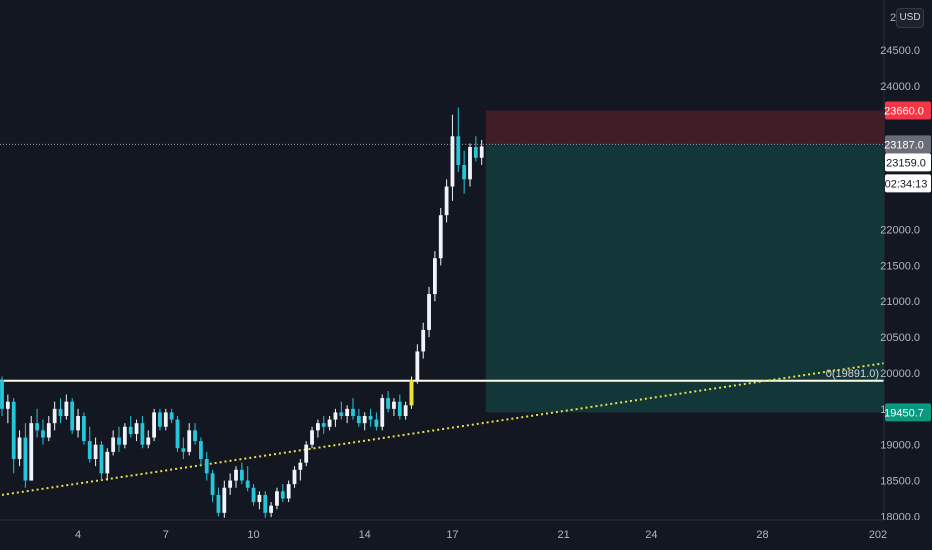 The image size is (932, 550). I want to click on countdown-text: 02:34:13, so click(906, 184).